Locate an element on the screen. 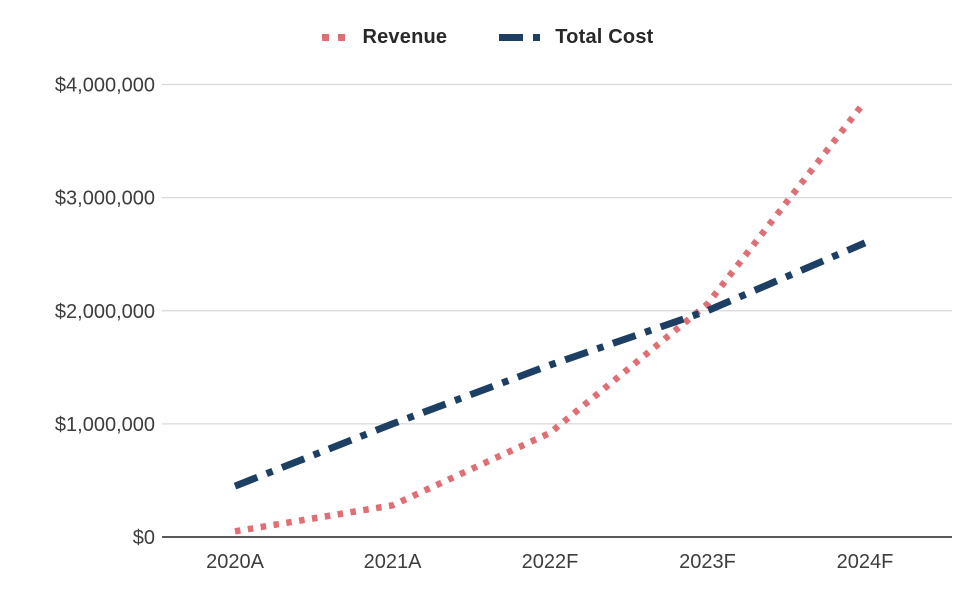 This screenshot has width=975, height=604. x-tick-label: 2020A is located at coordinates (235, 562).